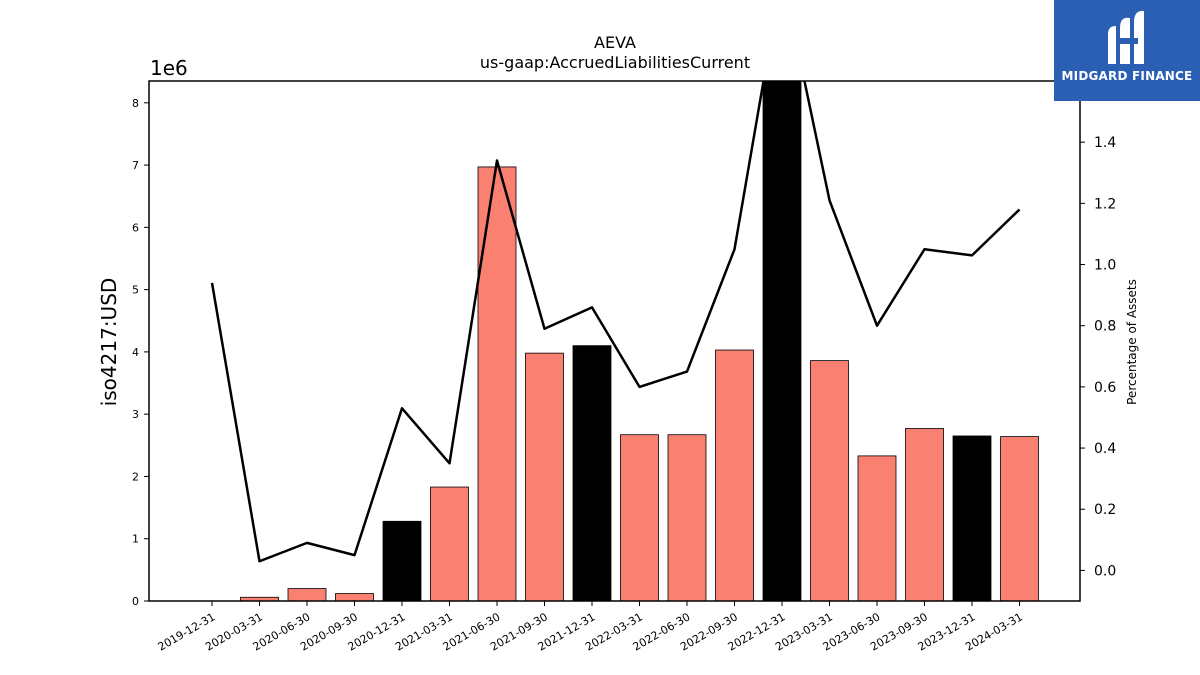 The width and height of the screenshot is (1200, 675). Describe the element at coordinates (135, 414) in the screenshot. I see `y-tick-label: 3` at that location.